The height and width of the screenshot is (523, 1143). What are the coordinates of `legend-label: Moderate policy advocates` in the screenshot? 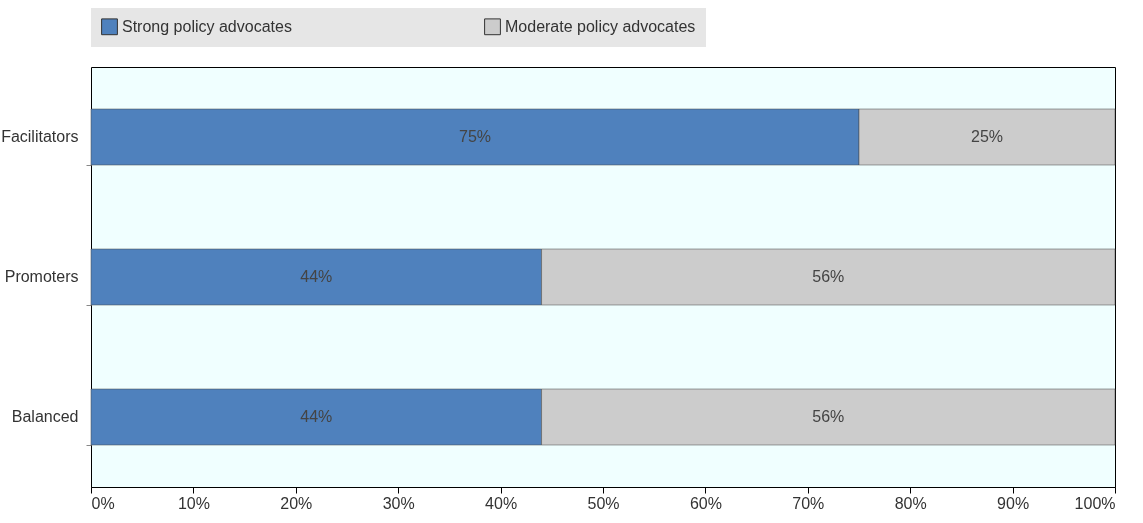 It's located at (600, 26).